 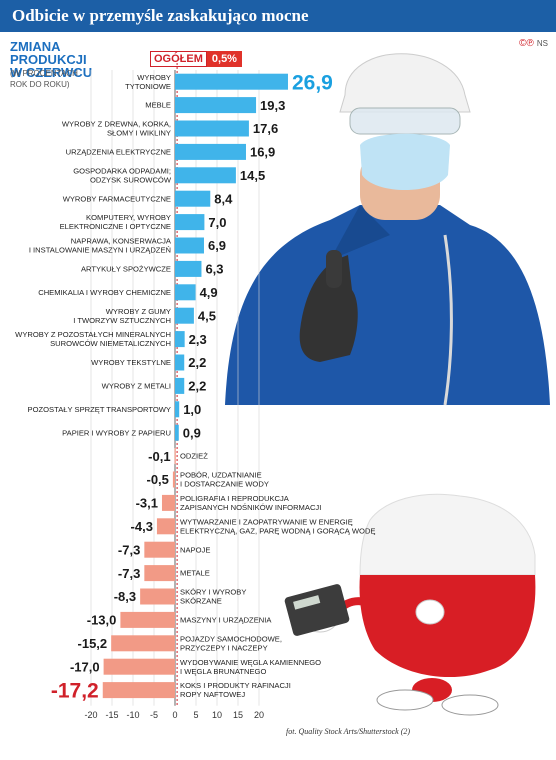 What do you see at coordinates (40, 84) in the screenshot?
I see `unit-note-line: ROK DO ROKU)` at bounding box center [40, 84].